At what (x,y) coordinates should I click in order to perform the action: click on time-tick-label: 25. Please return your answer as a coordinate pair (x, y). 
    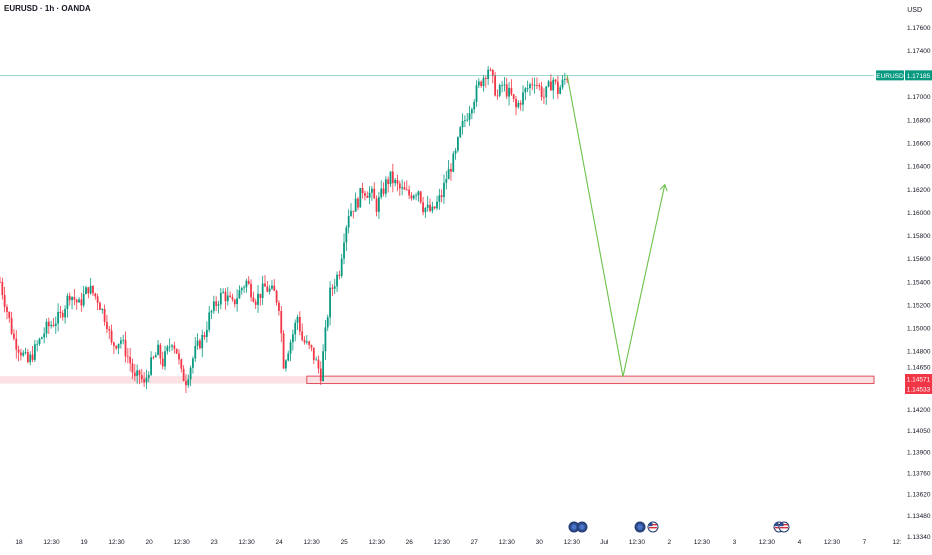
    Looking at the image, I should click on (345, 542).